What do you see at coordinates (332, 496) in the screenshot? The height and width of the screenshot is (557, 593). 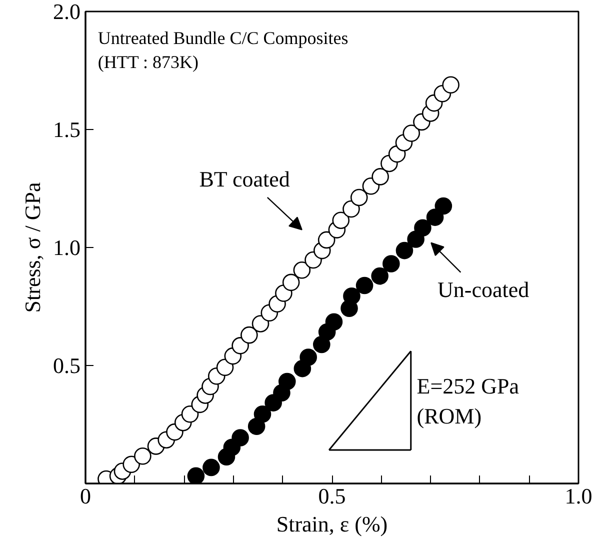 I see `x-tick-label: 0.5` at bounding box center [332, 496].